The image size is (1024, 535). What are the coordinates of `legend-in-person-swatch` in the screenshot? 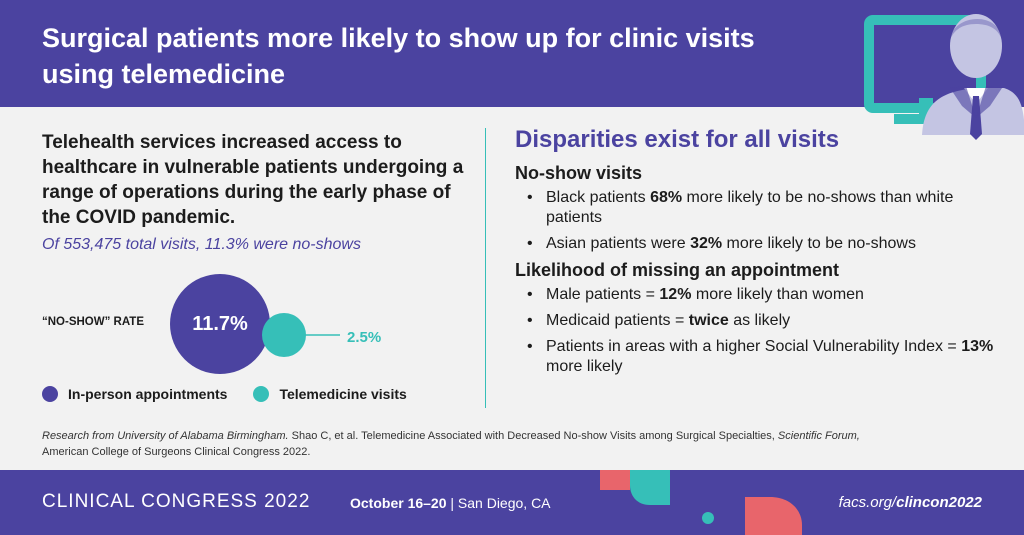 It's located at (50, 394).